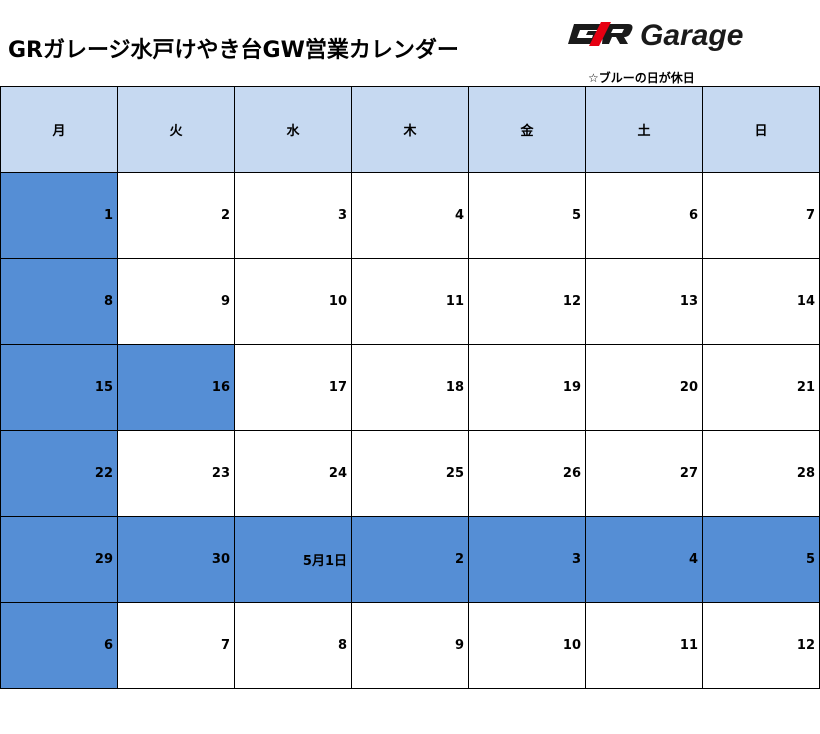  I want to click on day-cell: 15, so click(59, 387).